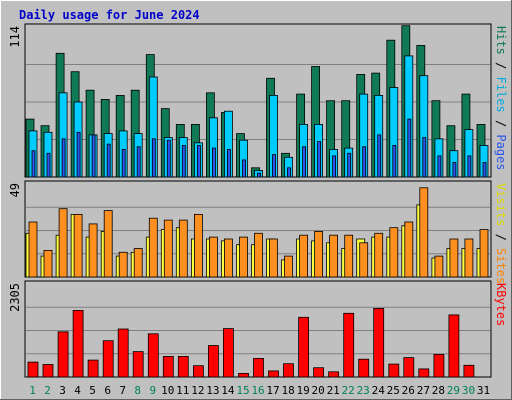 The image size is (512, 400). I want to click on x-tick-label-day-18: 18, so click(287, 390).